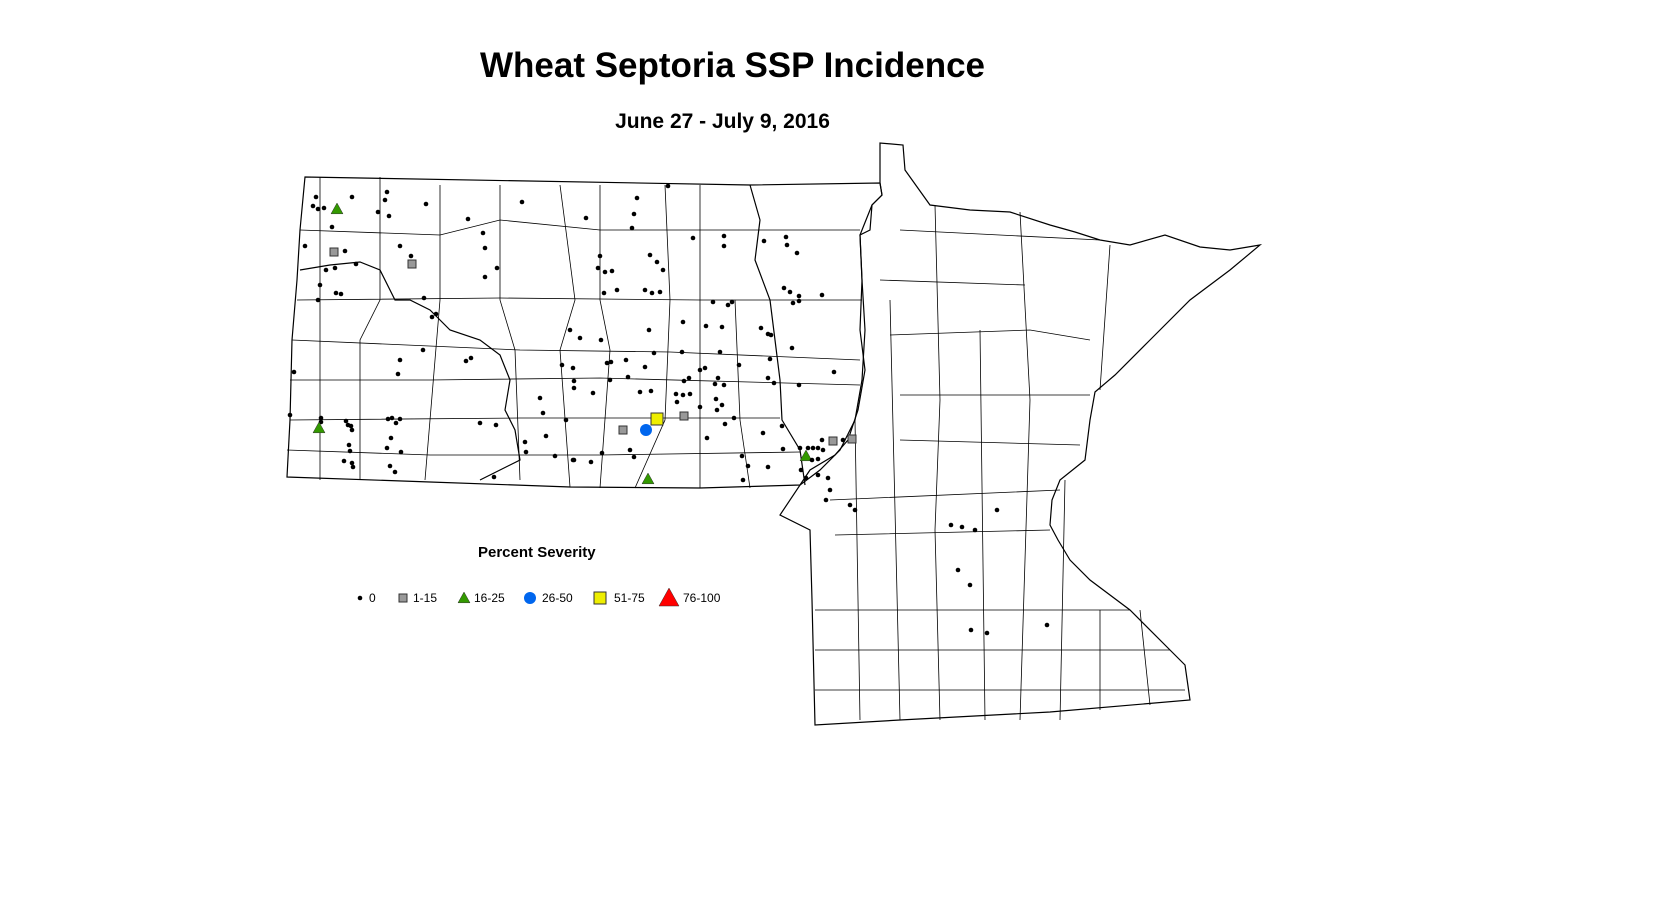 Image resolution: width=1673 pixels, height=900 pixels. What do you see at coordinates (489, 598) in the screenshot?
I see `legend-label-2: 16-25` at bounding box center [489, 598].